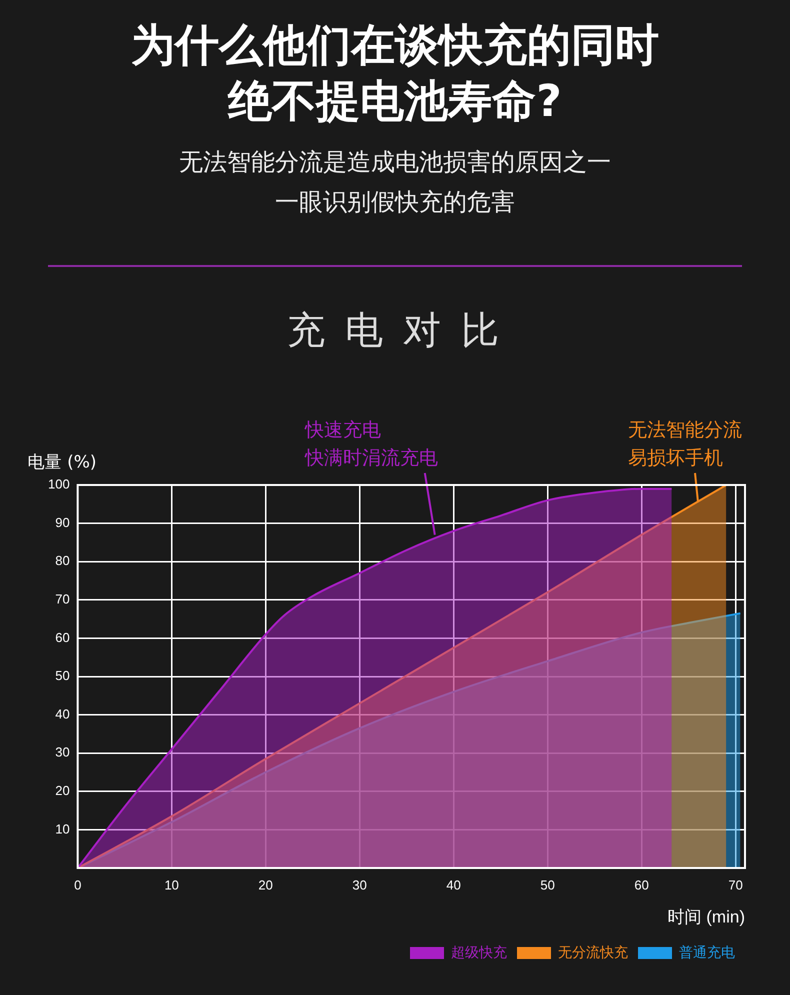  What do you see at coordinates (395, 74) in the screenshot?
I see `chart-title: 为什么他们在谈快充的同时绝不提电池寿命?` at bounding box center [395, 74].